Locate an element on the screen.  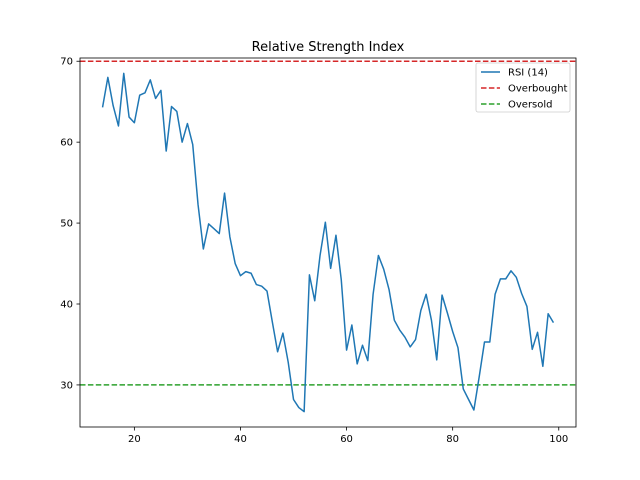
y-tick-label: 40 is located at coordinates (66, 305).